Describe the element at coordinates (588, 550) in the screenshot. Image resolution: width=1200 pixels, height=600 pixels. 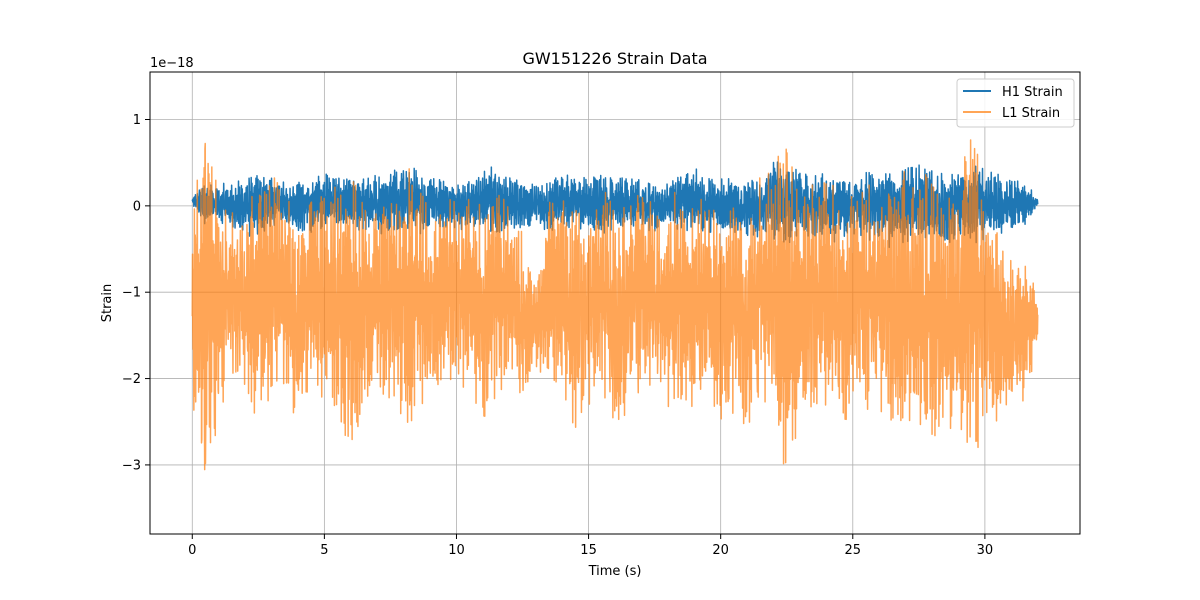
I see `x-tick-label: 15` at that location.